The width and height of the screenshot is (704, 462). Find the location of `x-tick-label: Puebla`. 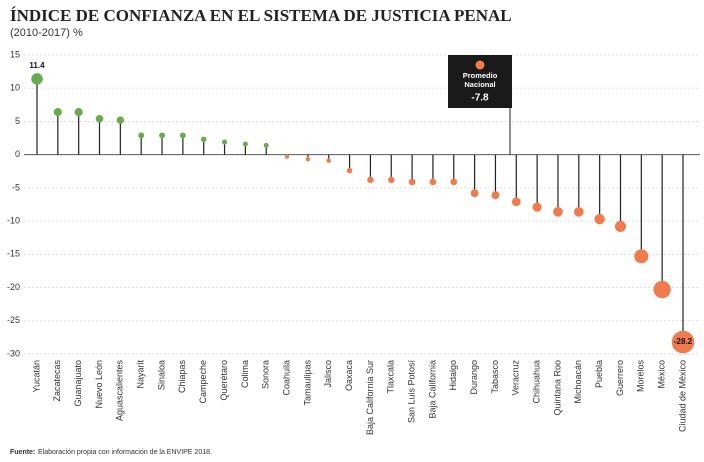

x-tick-label: Puebla is located at coordinates (599, 374).